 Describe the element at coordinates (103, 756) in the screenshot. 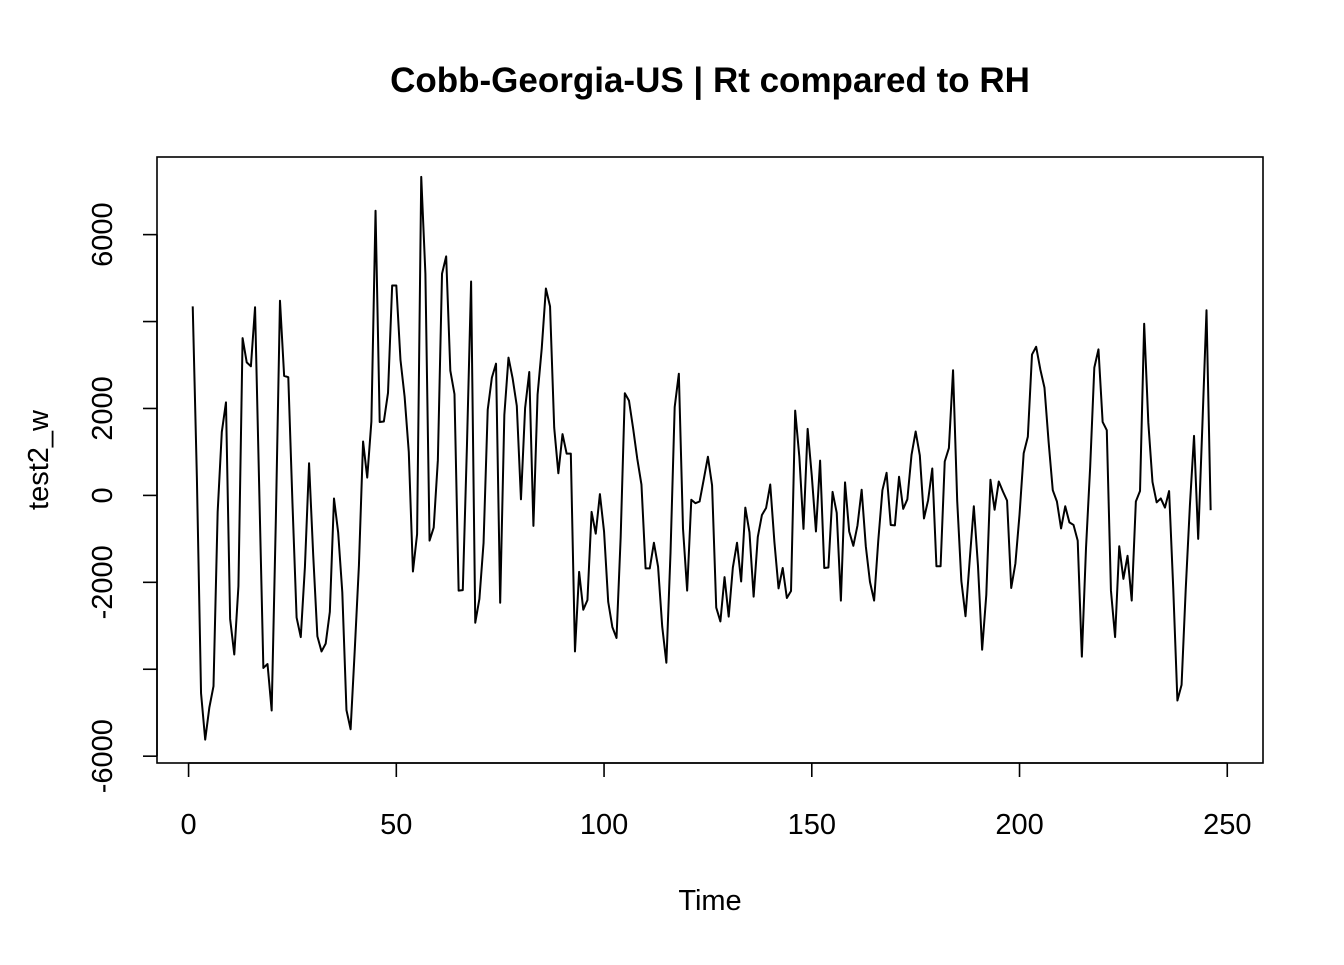

I see `y-tick-label: -6000` at that location.